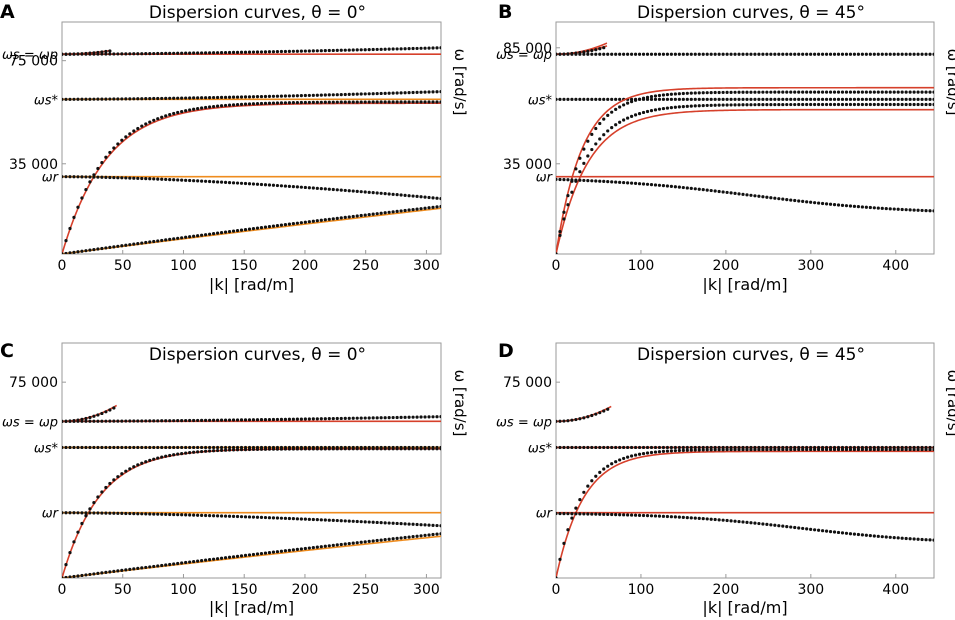 This screenshot has height=620, width=955. Describe the element at coordinates (540, 448) in the screenshot. I see `freq-label: ωs*` at that location.